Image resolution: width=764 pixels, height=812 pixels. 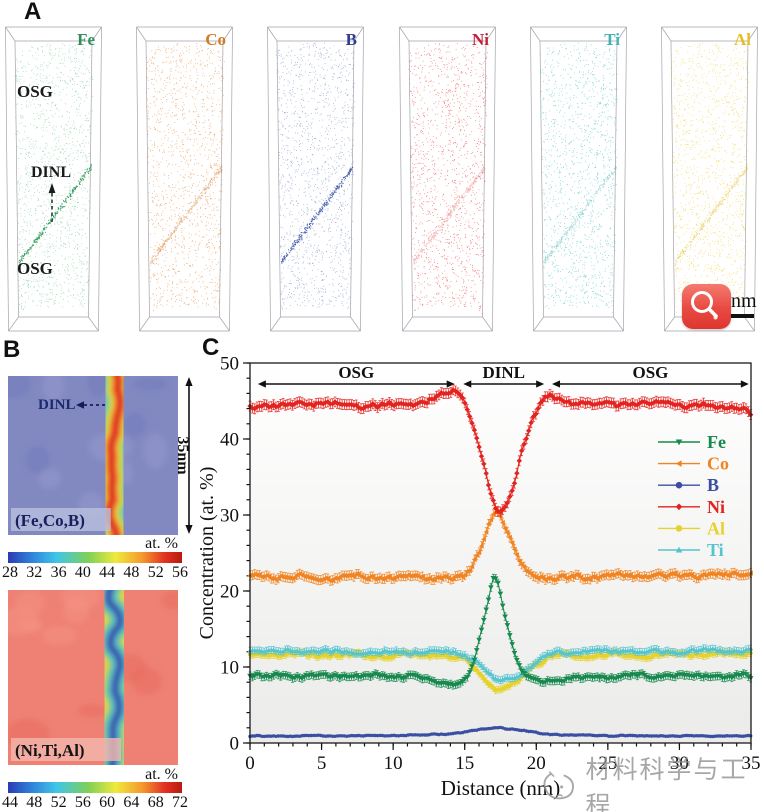 What do you see at coordinates (322, 763) in the screenshot?
I see `x-tick-label: 5` at bounding box center [322, 763].